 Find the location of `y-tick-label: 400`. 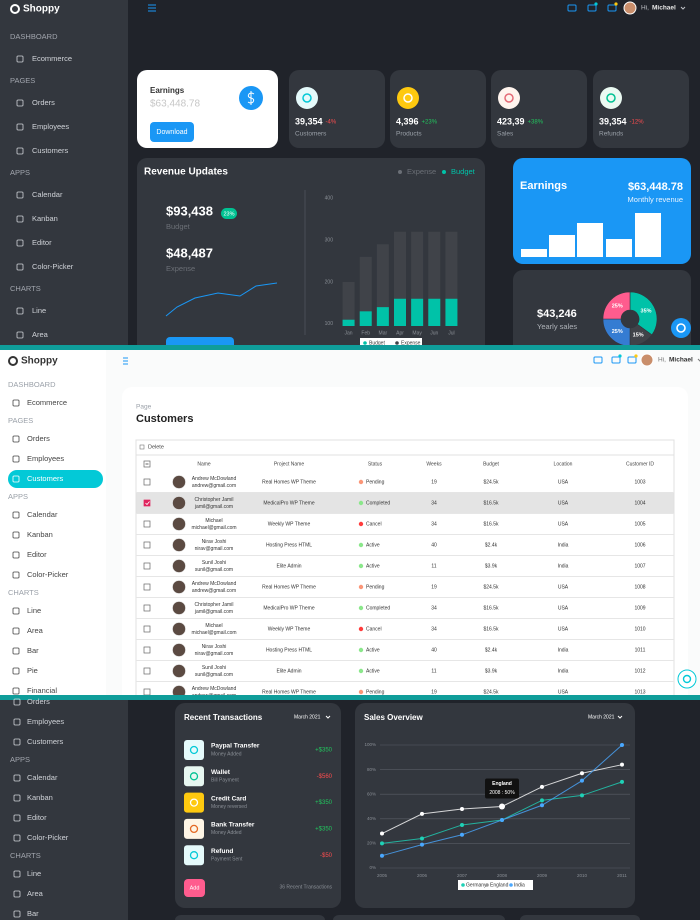

y-tick-label: 400 is located at coordinates (329, 199).